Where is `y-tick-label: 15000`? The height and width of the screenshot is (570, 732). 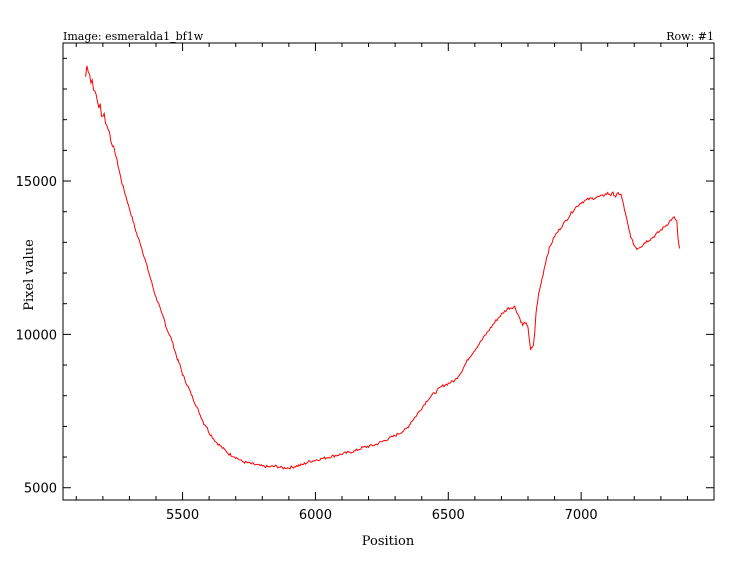
y-tick-label: 15000 is located at coordinates (36, 182).